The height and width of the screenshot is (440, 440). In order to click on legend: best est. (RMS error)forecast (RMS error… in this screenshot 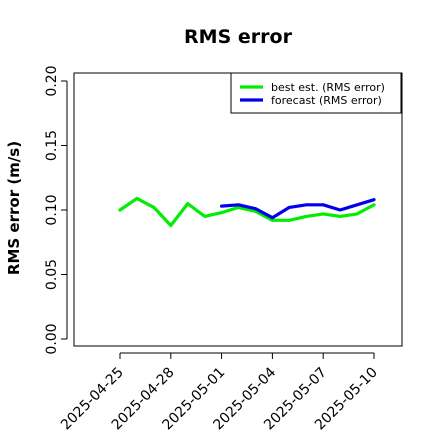, I will do `click(316, 93)`.